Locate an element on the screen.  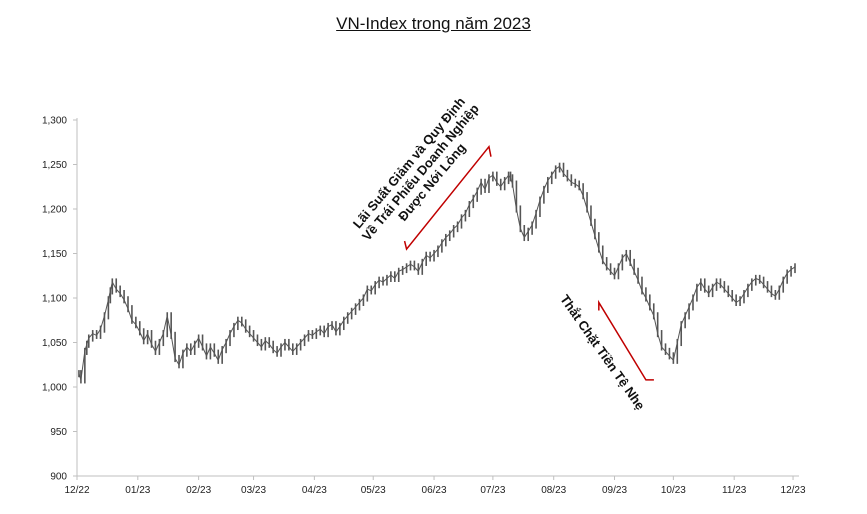
x-tick-label: 01/23 is located at coordinates (137, 490).